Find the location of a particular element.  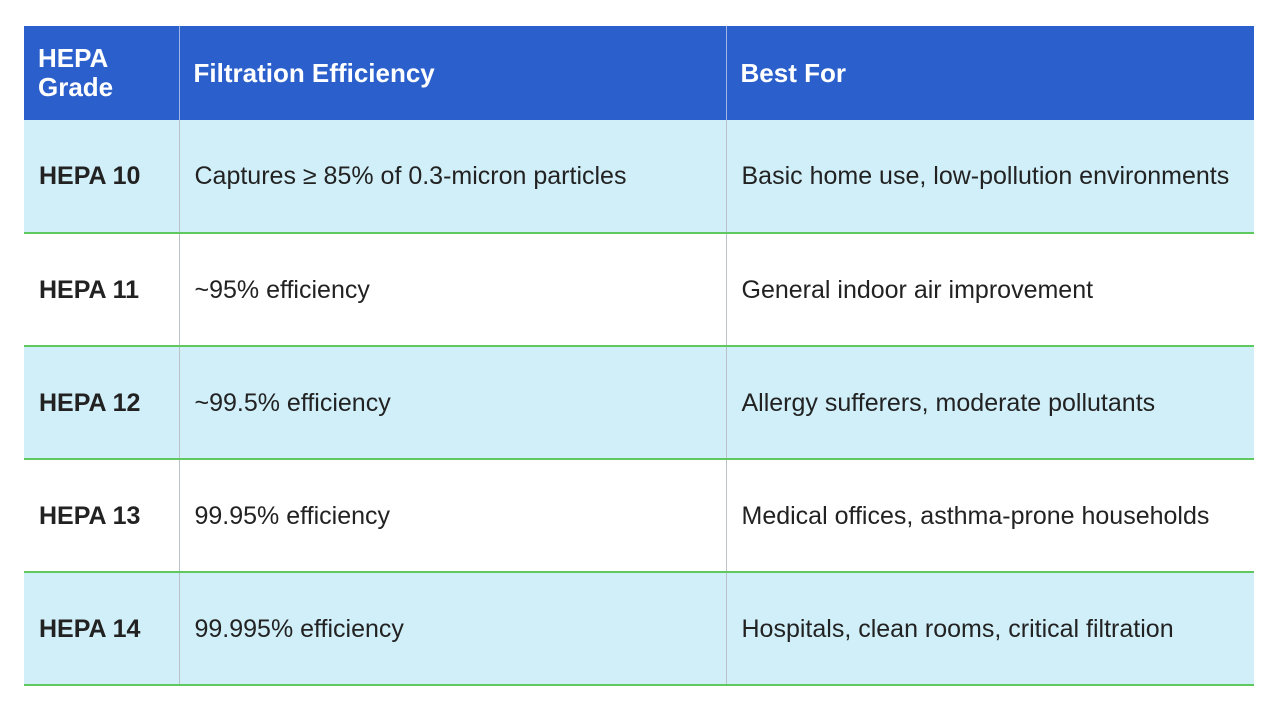

grade-cell: HEPA 11 is located at coordinates (102, 290).